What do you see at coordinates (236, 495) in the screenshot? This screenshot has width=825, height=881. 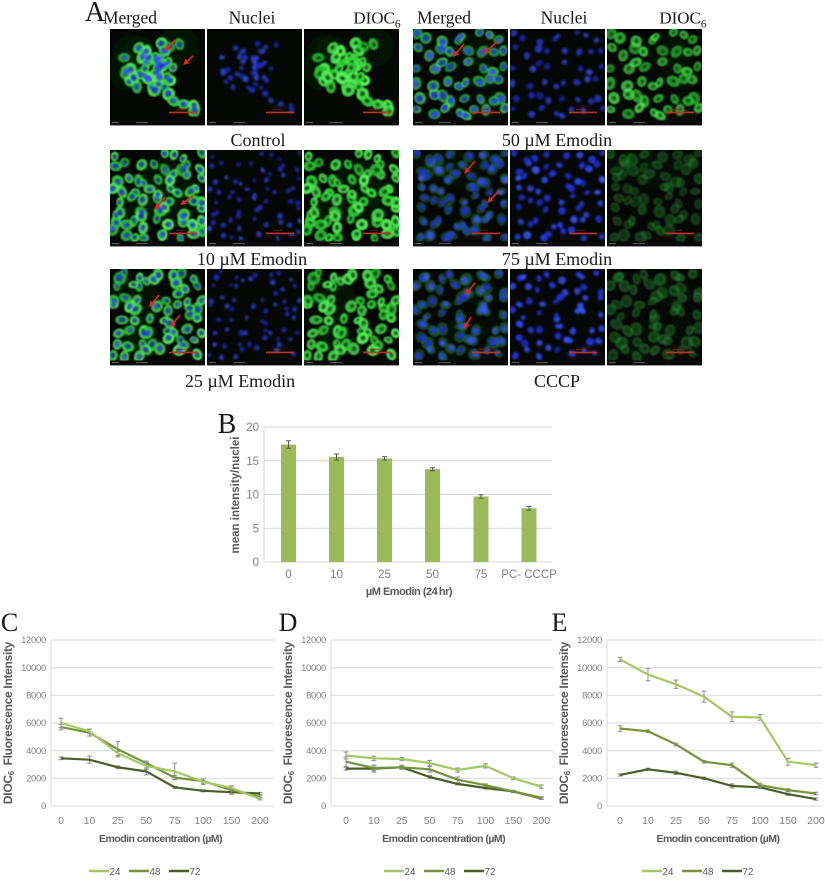 I see `svg-text: mean intensity/nuclei` at bounding box center [236, 495].